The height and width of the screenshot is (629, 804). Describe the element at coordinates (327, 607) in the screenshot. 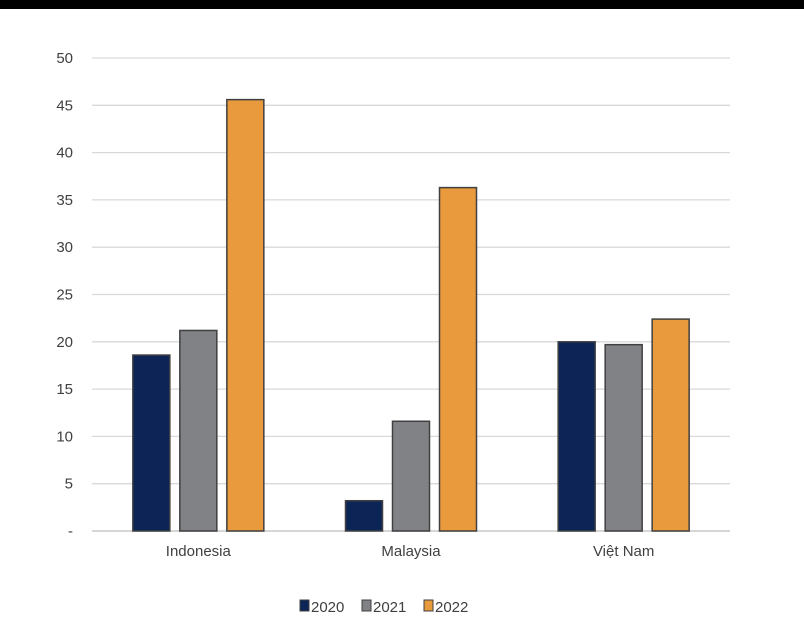

I see `legend-label-2020: 2020` at that location.